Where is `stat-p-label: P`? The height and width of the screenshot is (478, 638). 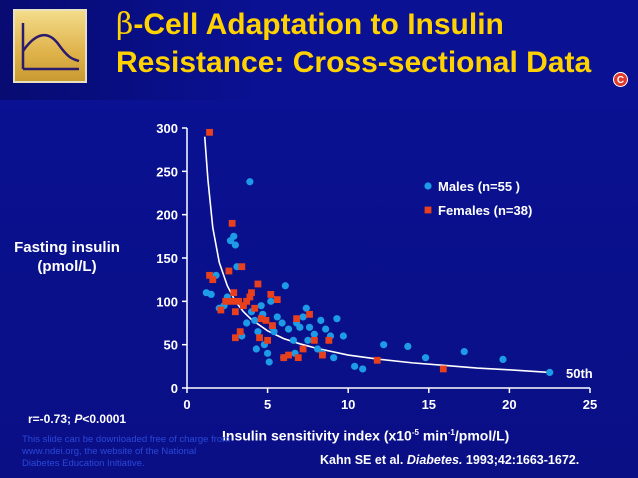
stat-p-label: P is located at coordinates (78, 419).